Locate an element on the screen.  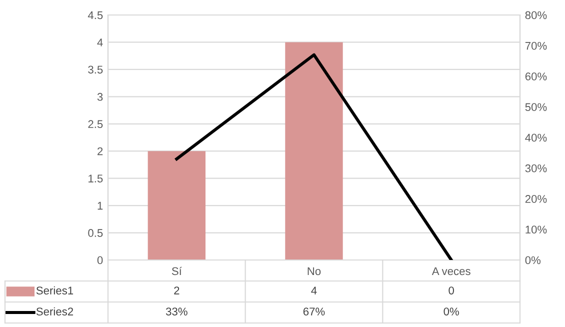
y2-tick-label: 70% is located at coordinates (536, 46).